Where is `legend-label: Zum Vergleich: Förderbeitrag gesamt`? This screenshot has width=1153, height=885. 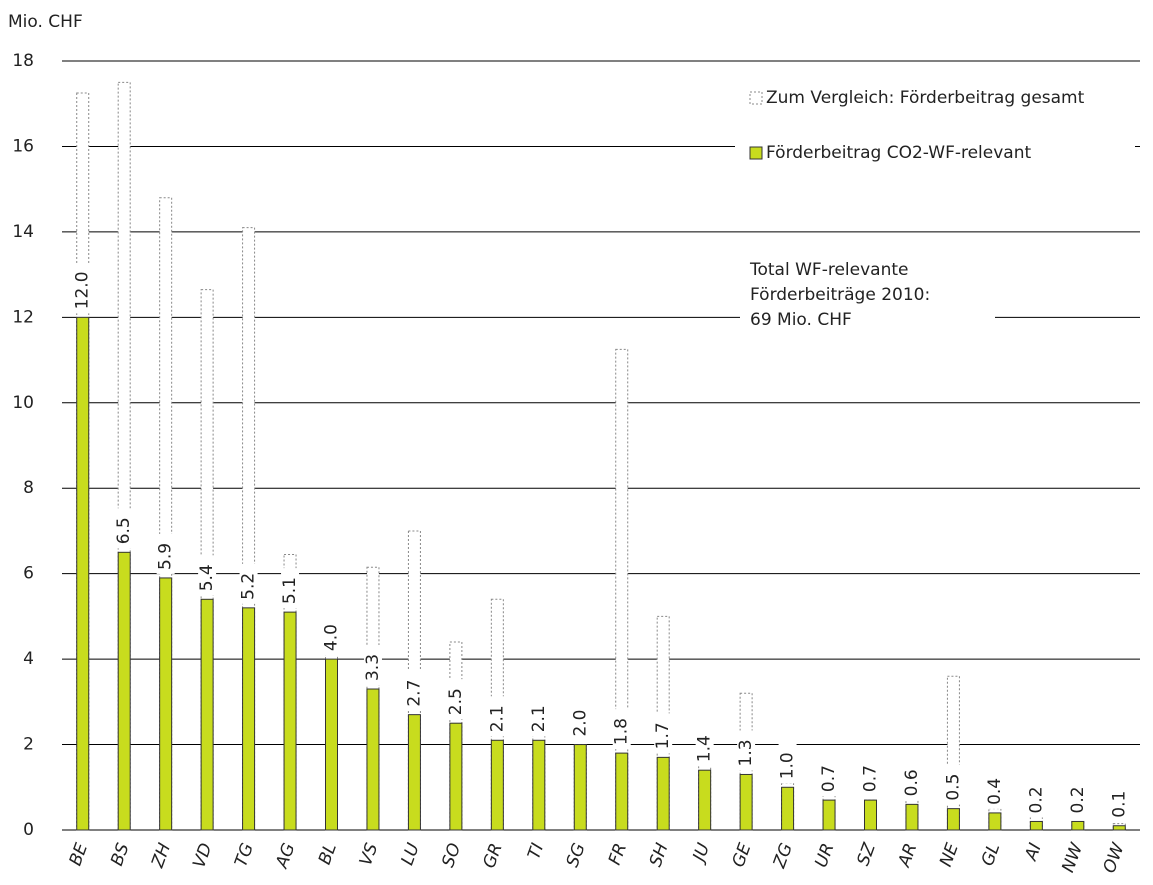
legend-label: Zum Vergleich: Förderbeitrag gesamt is located at coordinates (925, 98).